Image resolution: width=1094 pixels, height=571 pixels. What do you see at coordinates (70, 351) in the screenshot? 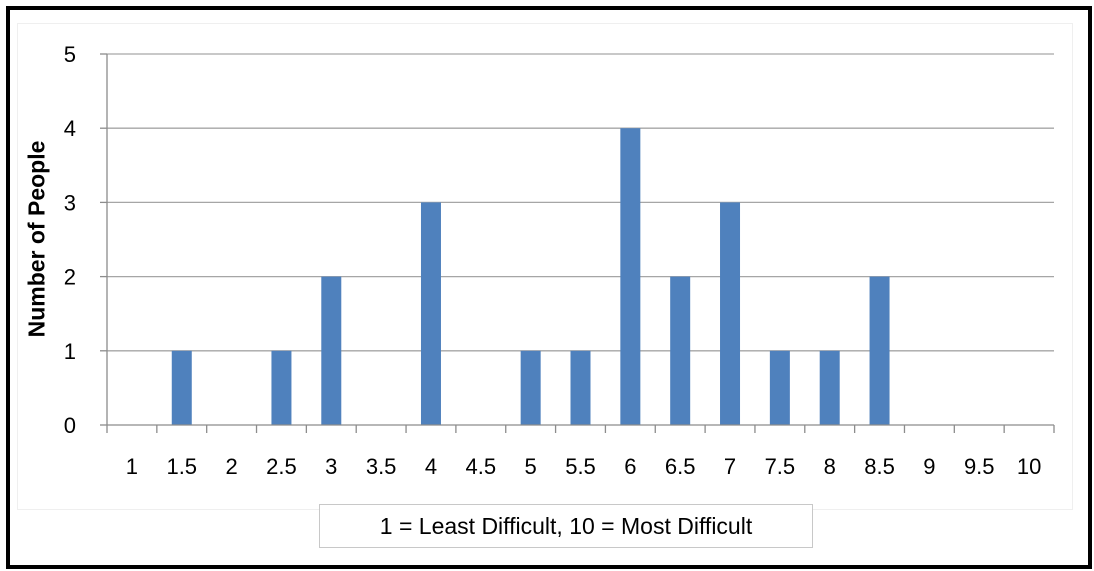
I see `y-tick-label: 1` at bounding box center [70, 351].